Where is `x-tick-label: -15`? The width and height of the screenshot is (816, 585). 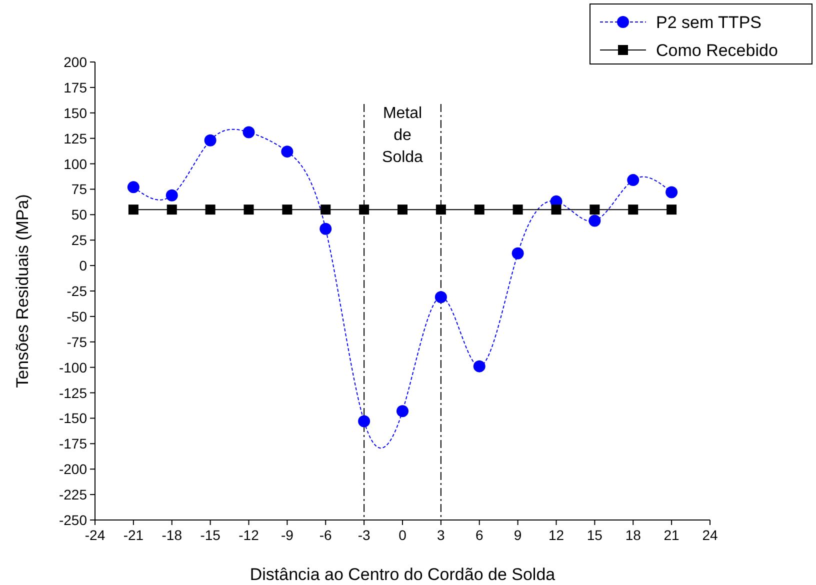
x-tick-label: -15 is located at coordinates (210, 535).